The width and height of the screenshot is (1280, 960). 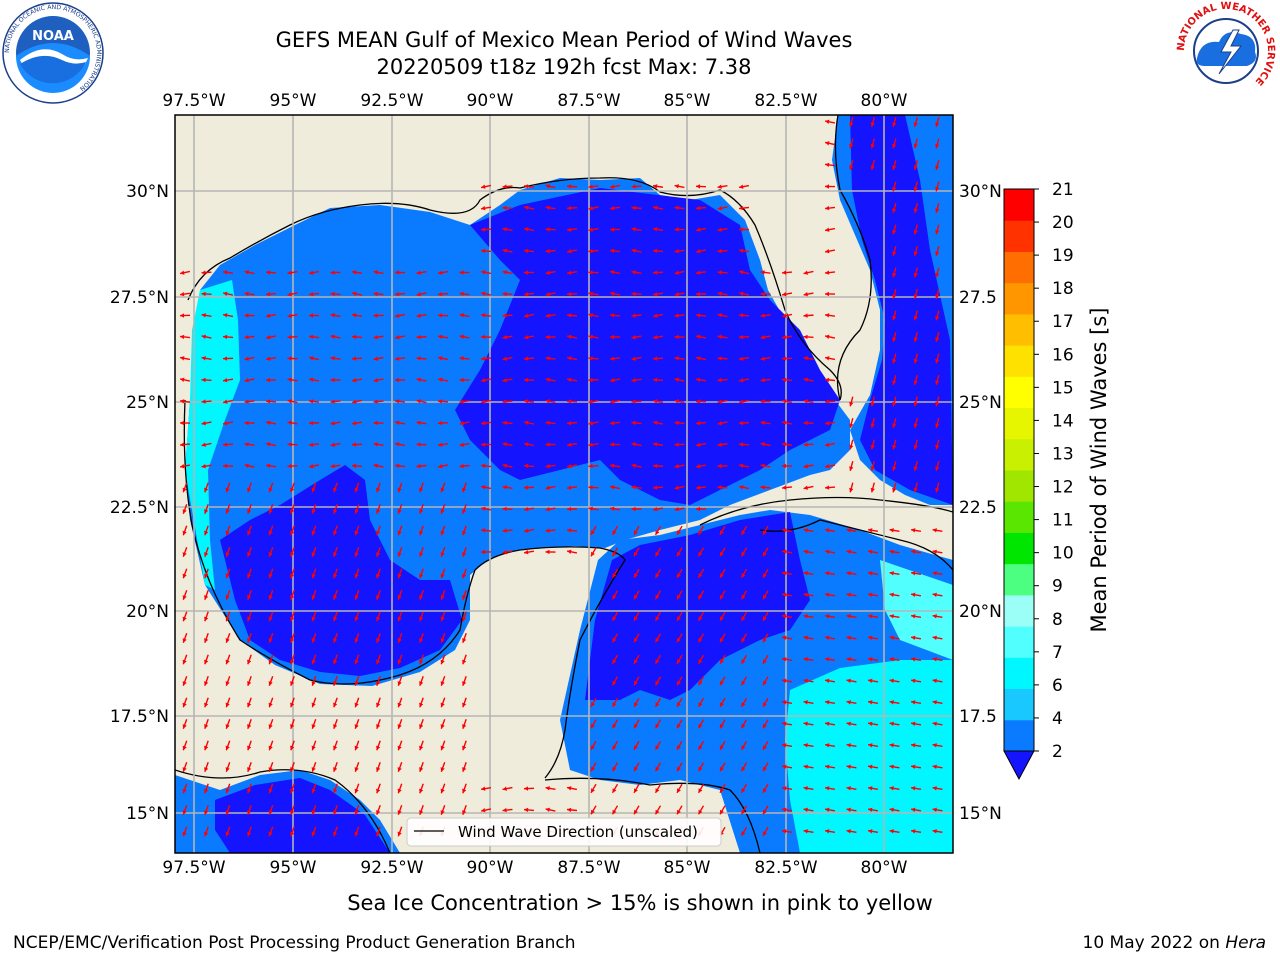 What do you see at coordinates (1019, 423) in the screenshot?
I see `colorbar-bin` at bounding box center [1019, 423].